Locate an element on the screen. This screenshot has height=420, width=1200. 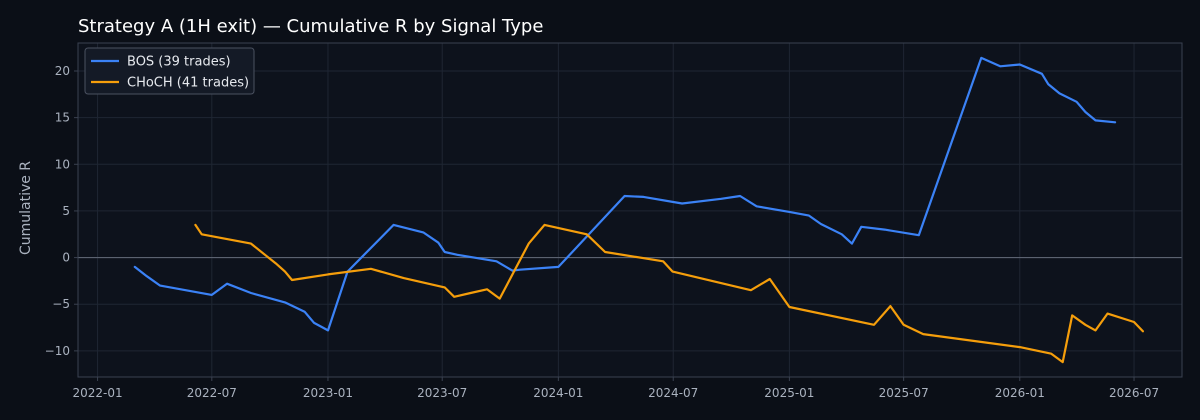
legend-box is located at coordinates (169, 71).